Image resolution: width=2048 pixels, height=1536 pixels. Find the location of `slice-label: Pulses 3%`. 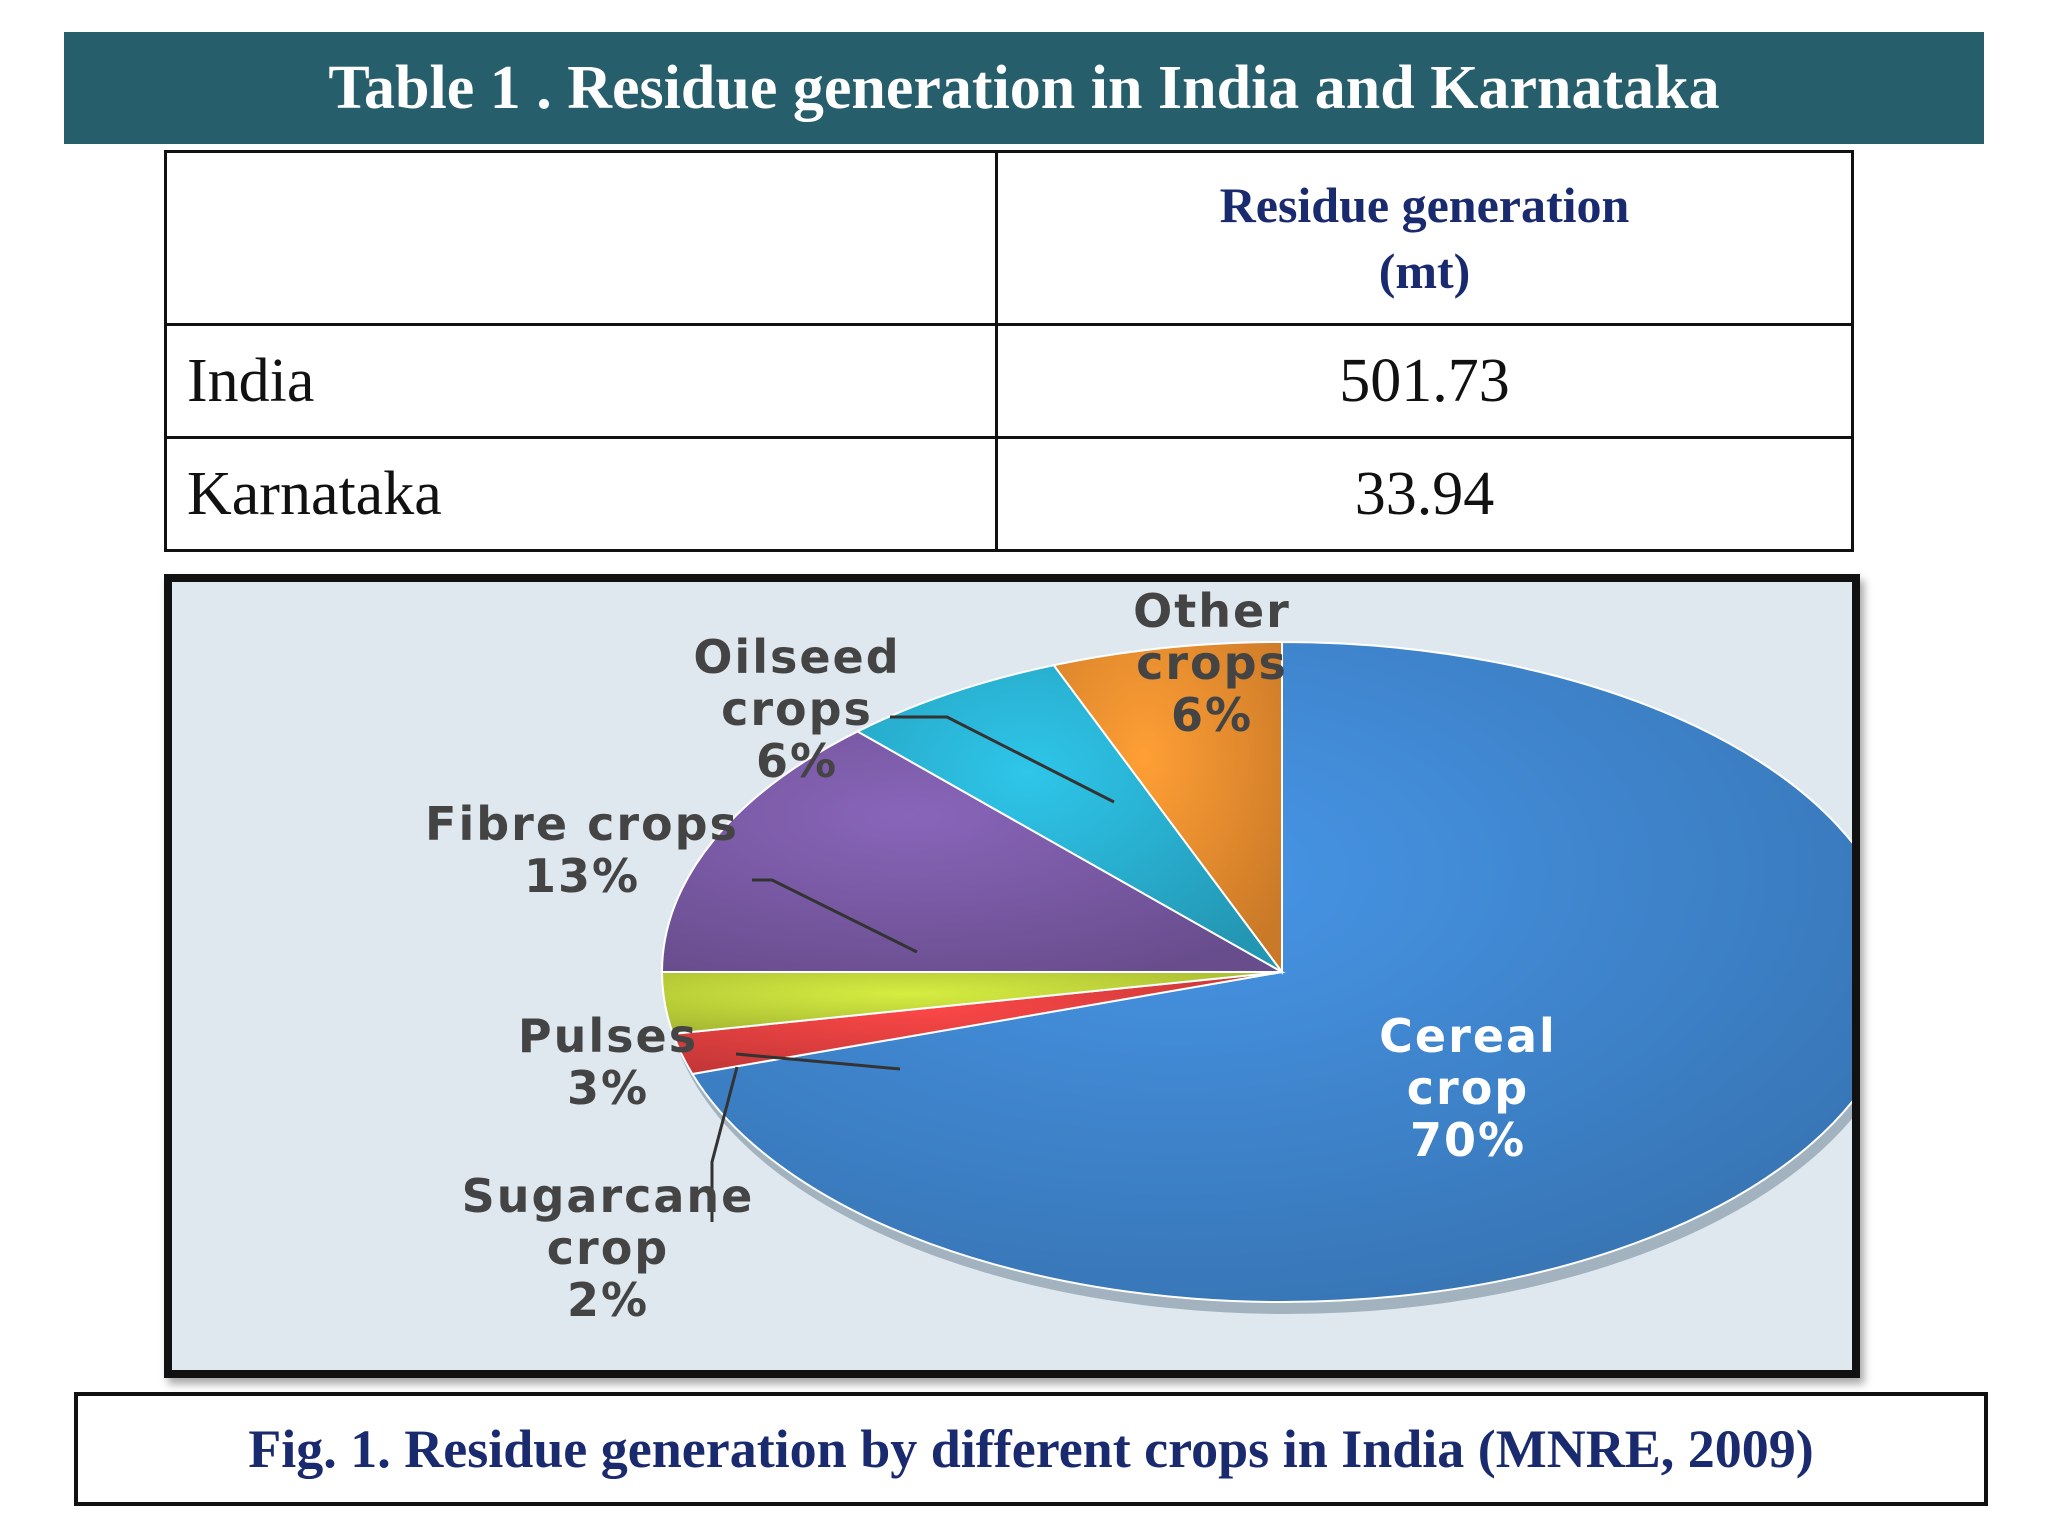

slice-label: Pulses 3% is located at coordinates (608, 1062).